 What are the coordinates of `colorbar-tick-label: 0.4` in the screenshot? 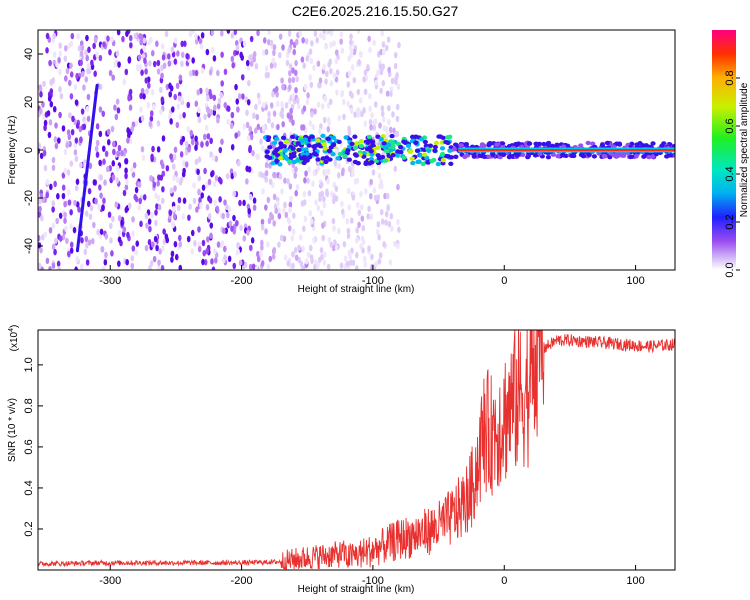 It's located at (730, 173).